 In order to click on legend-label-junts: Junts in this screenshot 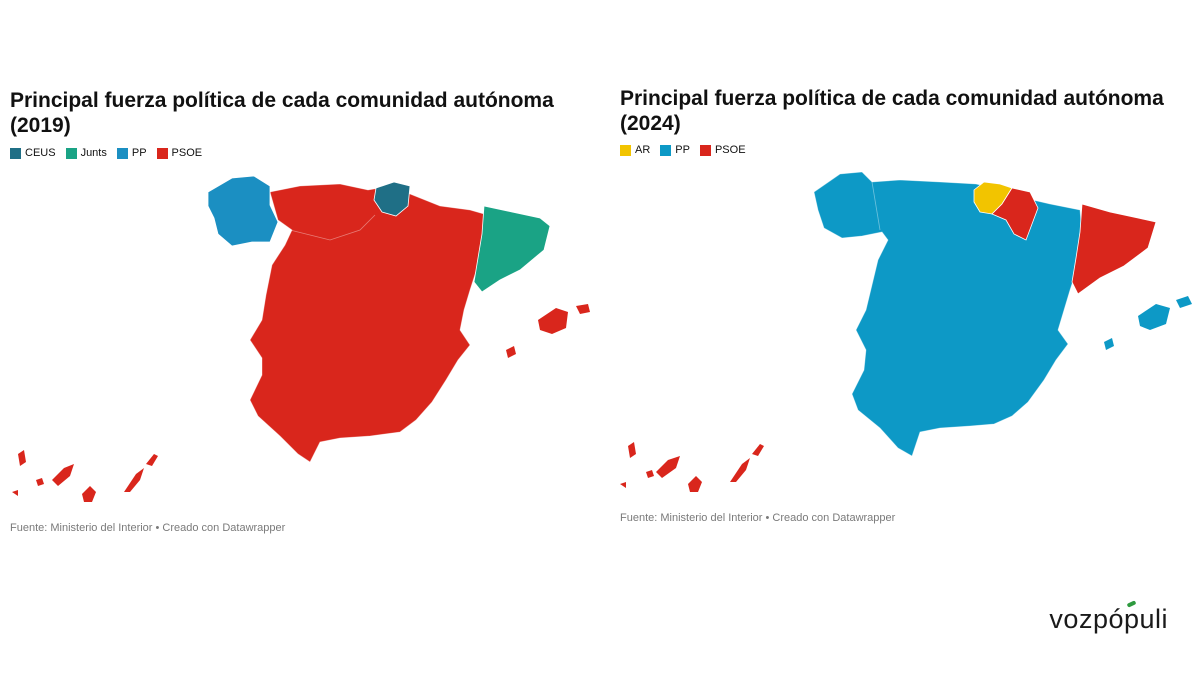, I will do `click(93, 153)`.